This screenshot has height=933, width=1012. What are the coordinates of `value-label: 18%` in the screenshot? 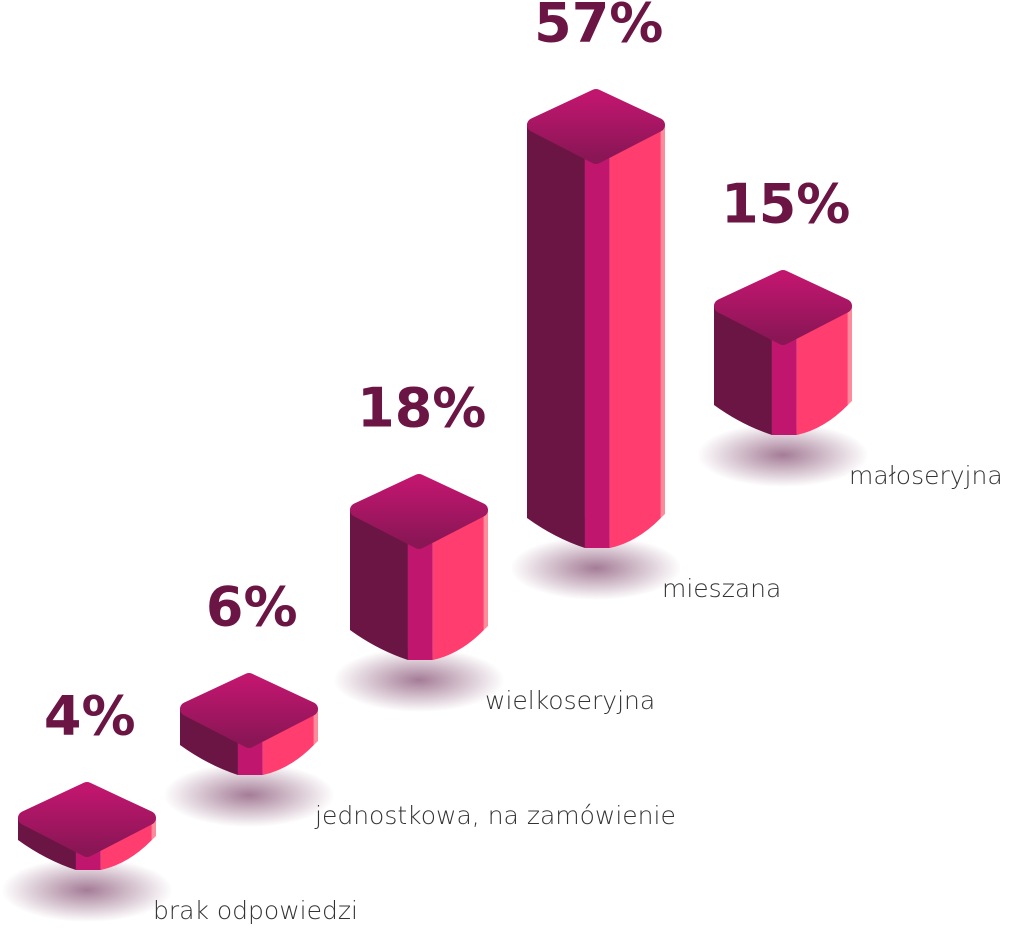 It's located at (421, 408).